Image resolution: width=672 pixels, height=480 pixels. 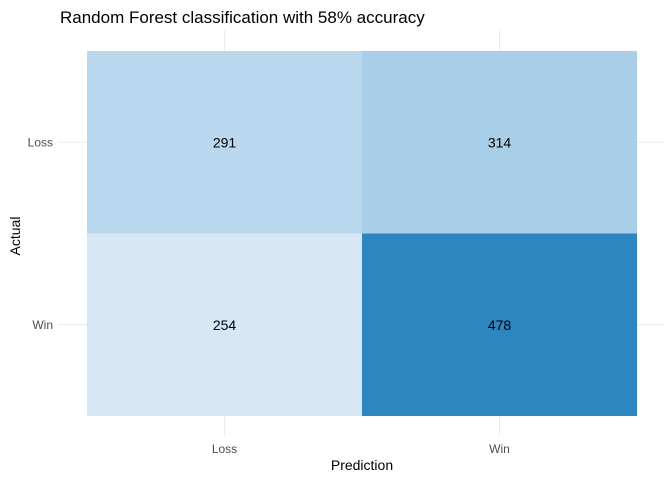 I want to click on cell-value-label: 254, so click(x=225, y=325).